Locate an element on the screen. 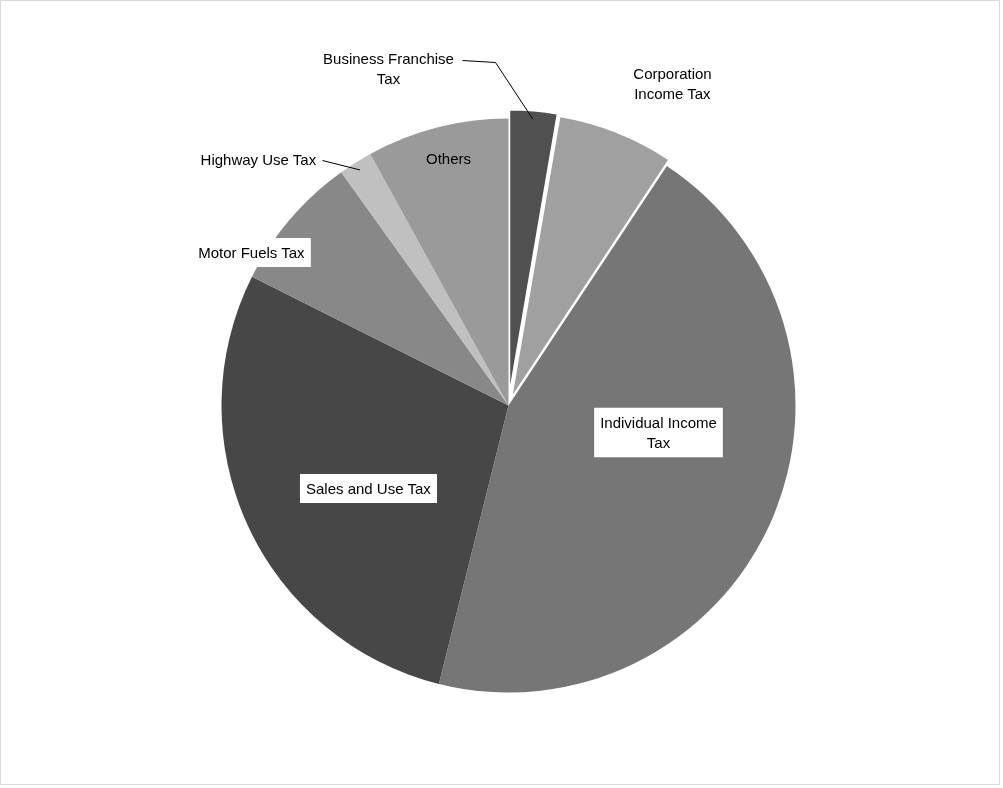 The image size is (1003, 788). slice-label: Motor Fuels Tax is located at coordinates (252, 252).